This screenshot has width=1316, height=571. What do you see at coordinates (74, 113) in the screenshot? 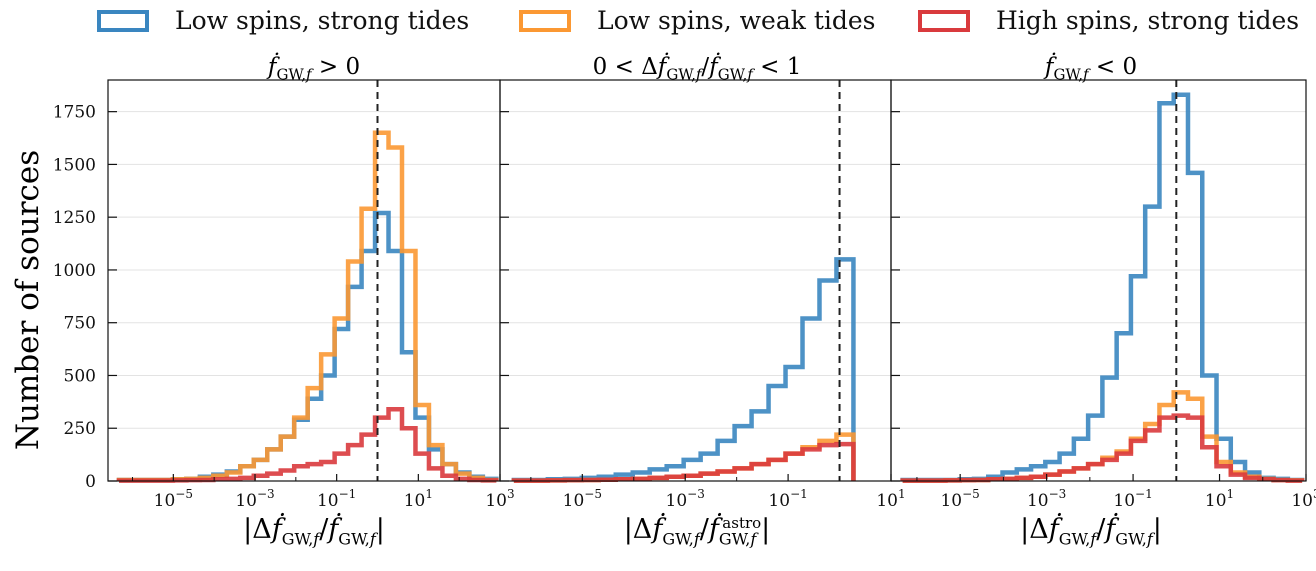
I see `y-tick-label: 1750` at bounding box center [74, 113].